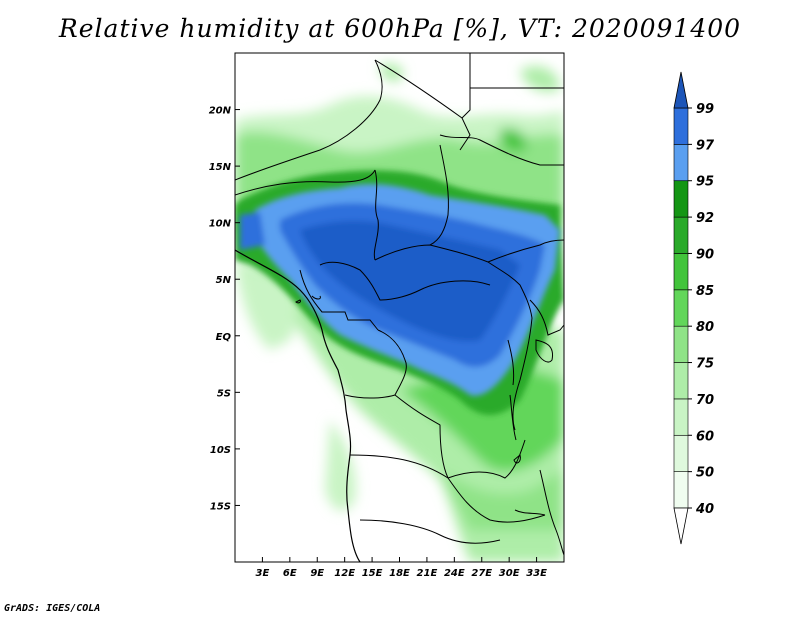  Describe the element at coordinates (224, 280) in the screenshot. I see `lat-tick-label: 5N` at that location.